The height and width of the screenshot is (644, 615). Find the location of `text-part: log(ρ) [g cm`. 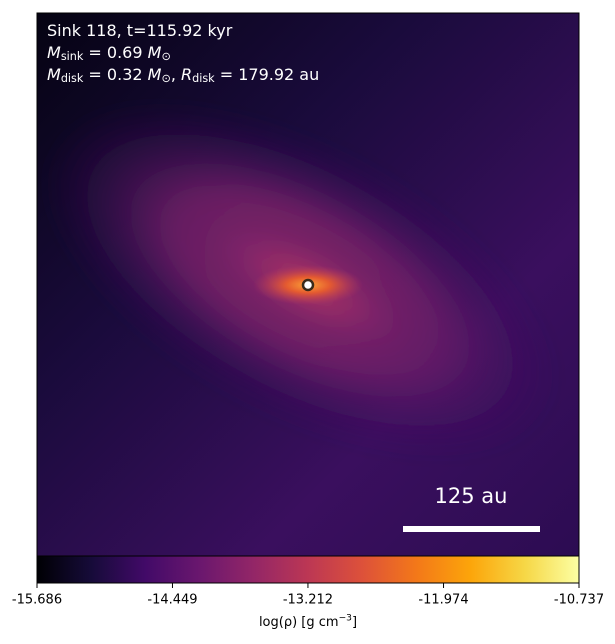

text-part: log(ρ) [g cm is located at coordinates (299, 622).